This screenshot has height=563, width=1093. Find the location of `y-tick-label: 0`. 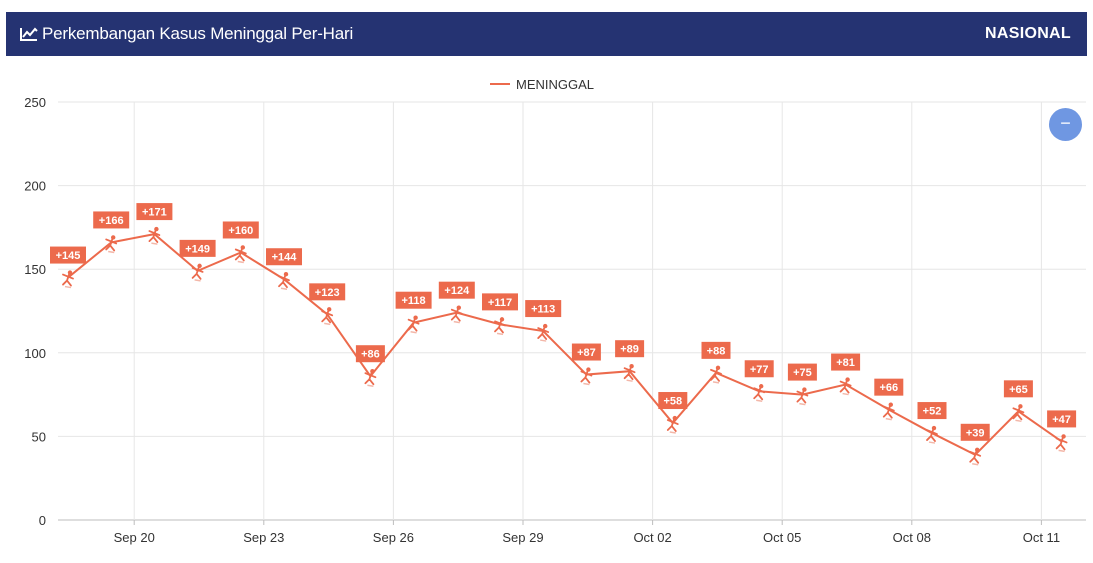

y-tick-label: 0 is located at coordinates (42, 520).